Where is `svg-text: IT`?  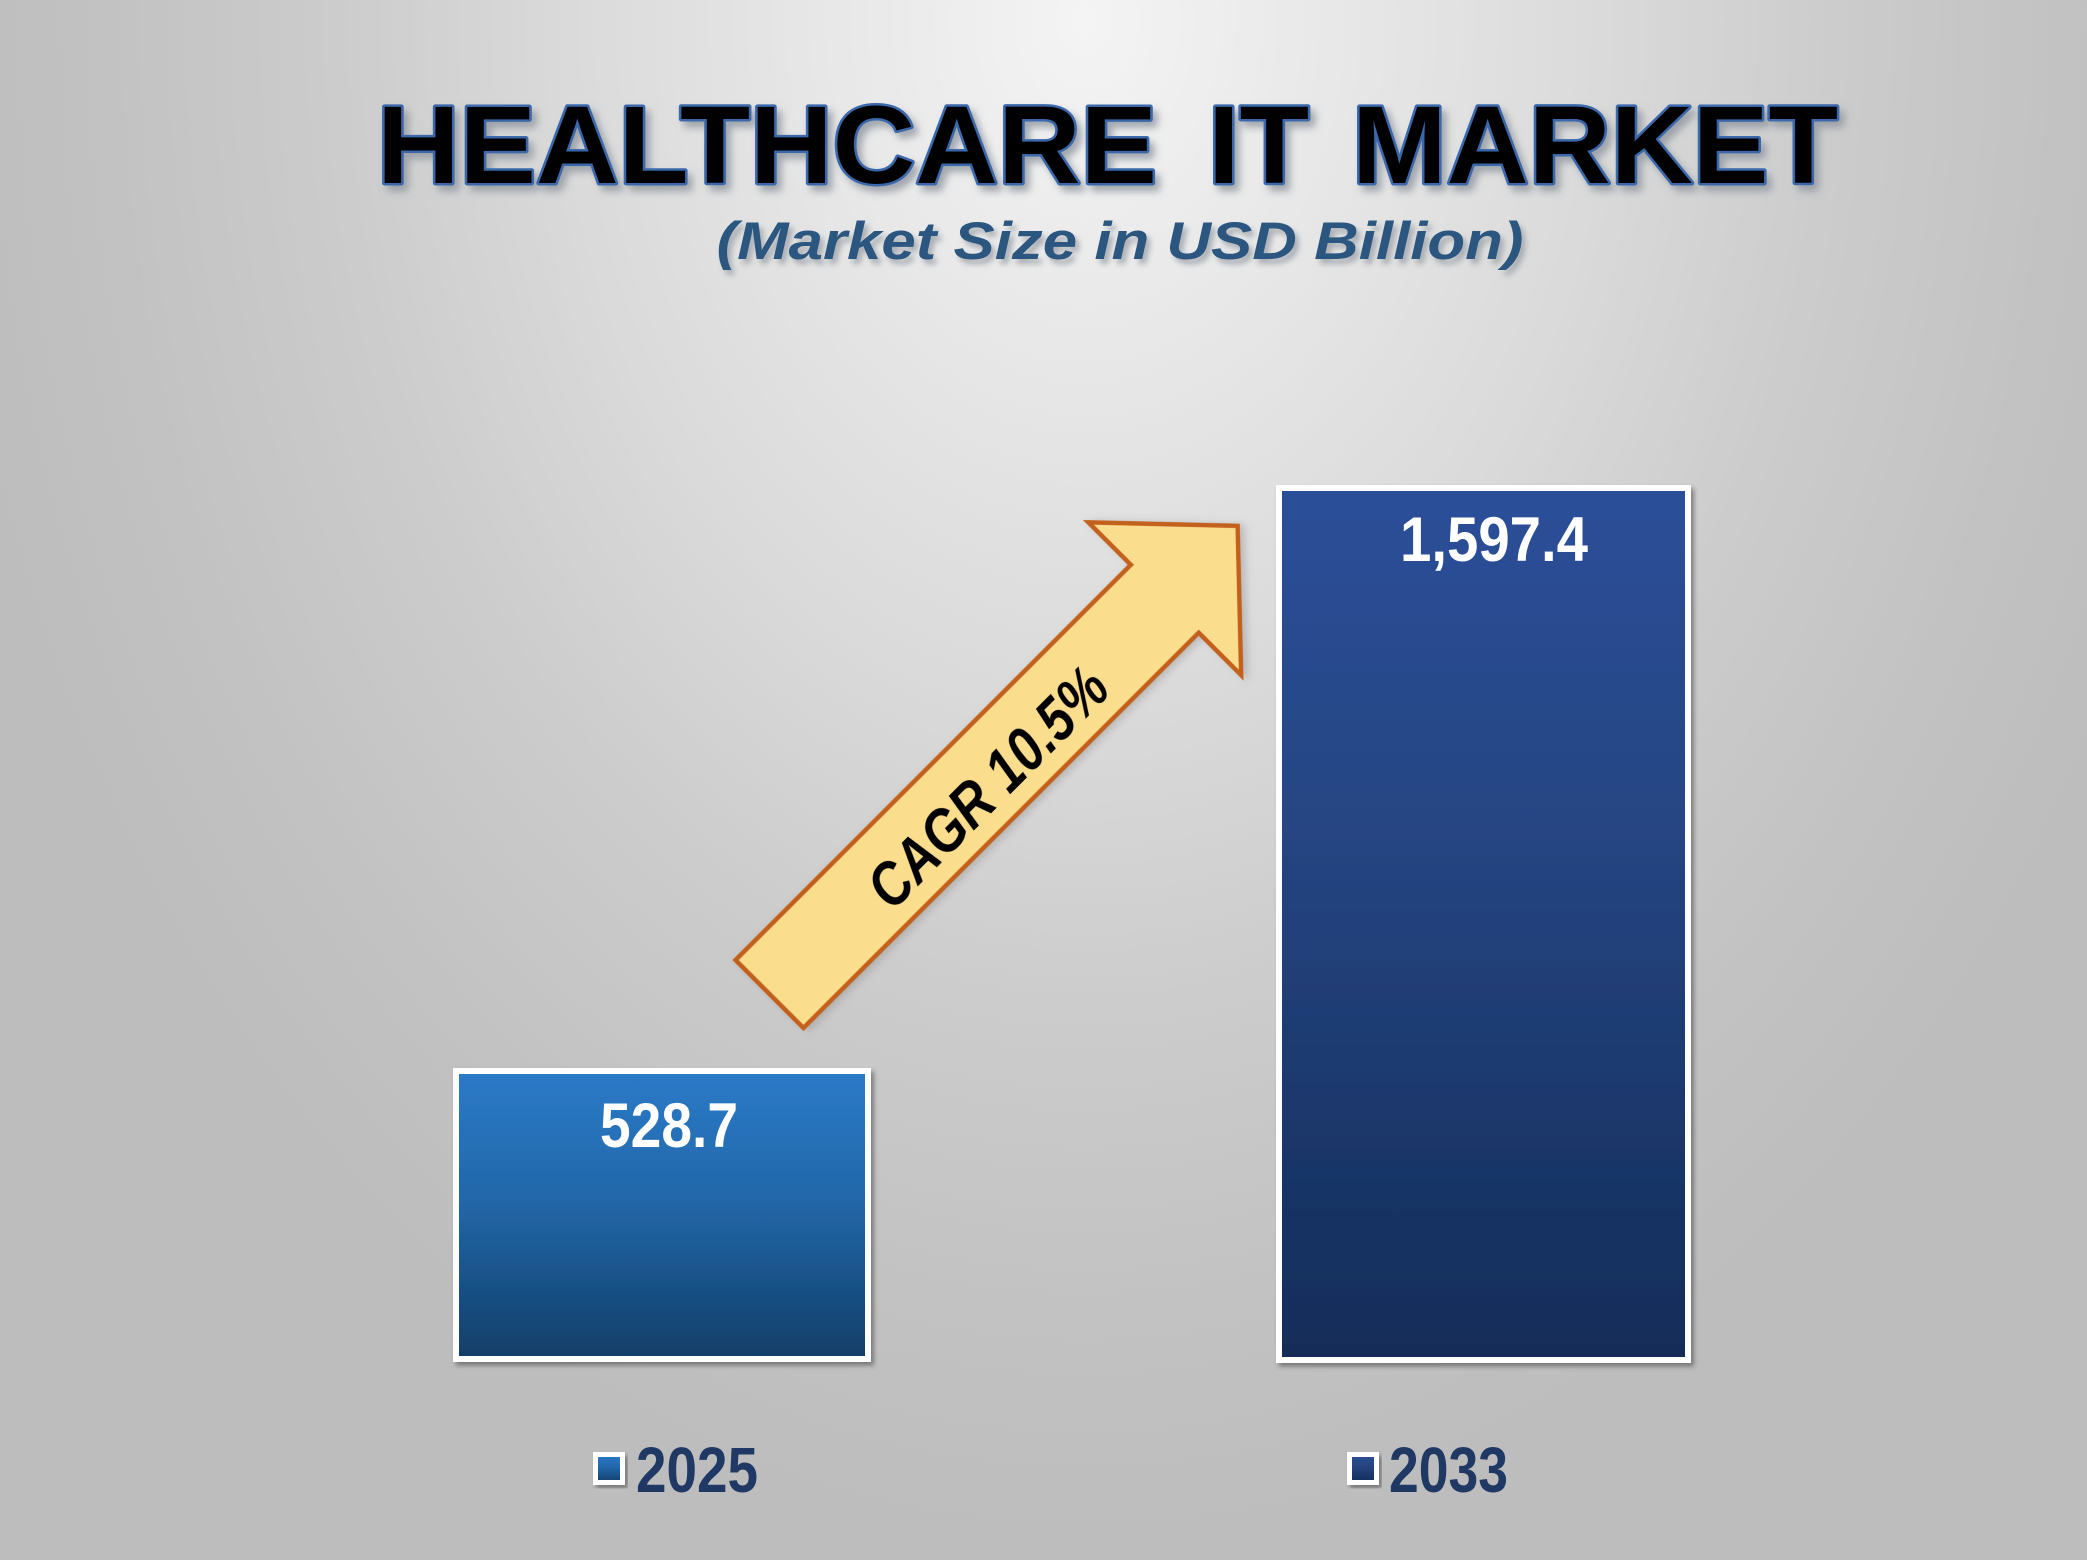 svg-text: IT is located at coordinates (1258, 145).